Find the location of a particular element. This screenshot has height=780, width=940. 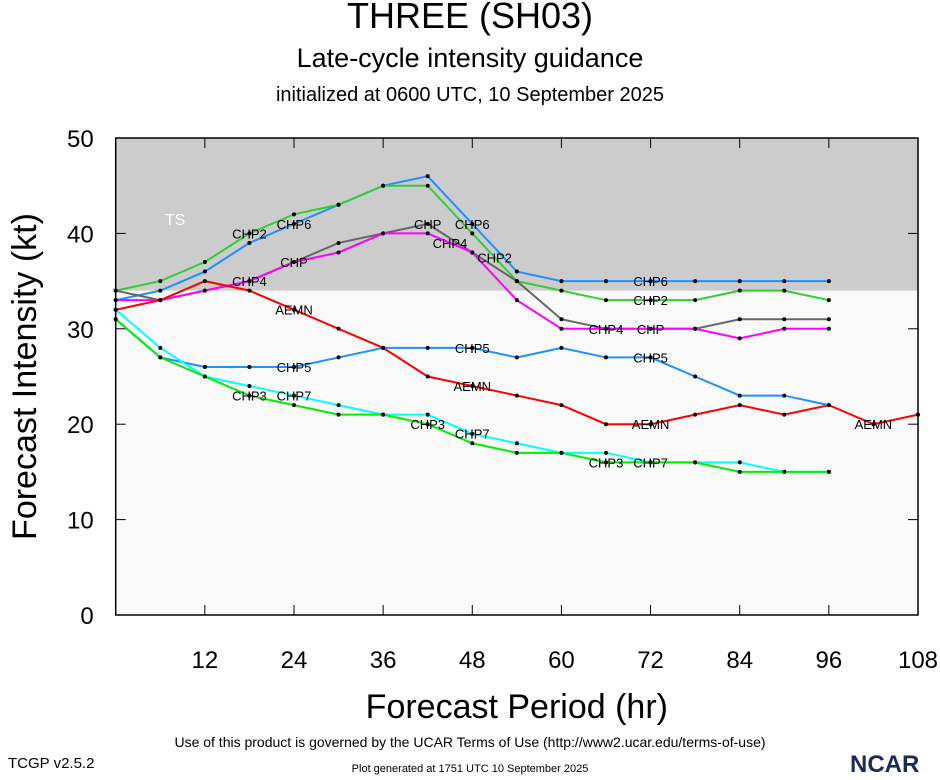

x-axis-label: Forecast Period (hr) is located at coordinates (517, 707).